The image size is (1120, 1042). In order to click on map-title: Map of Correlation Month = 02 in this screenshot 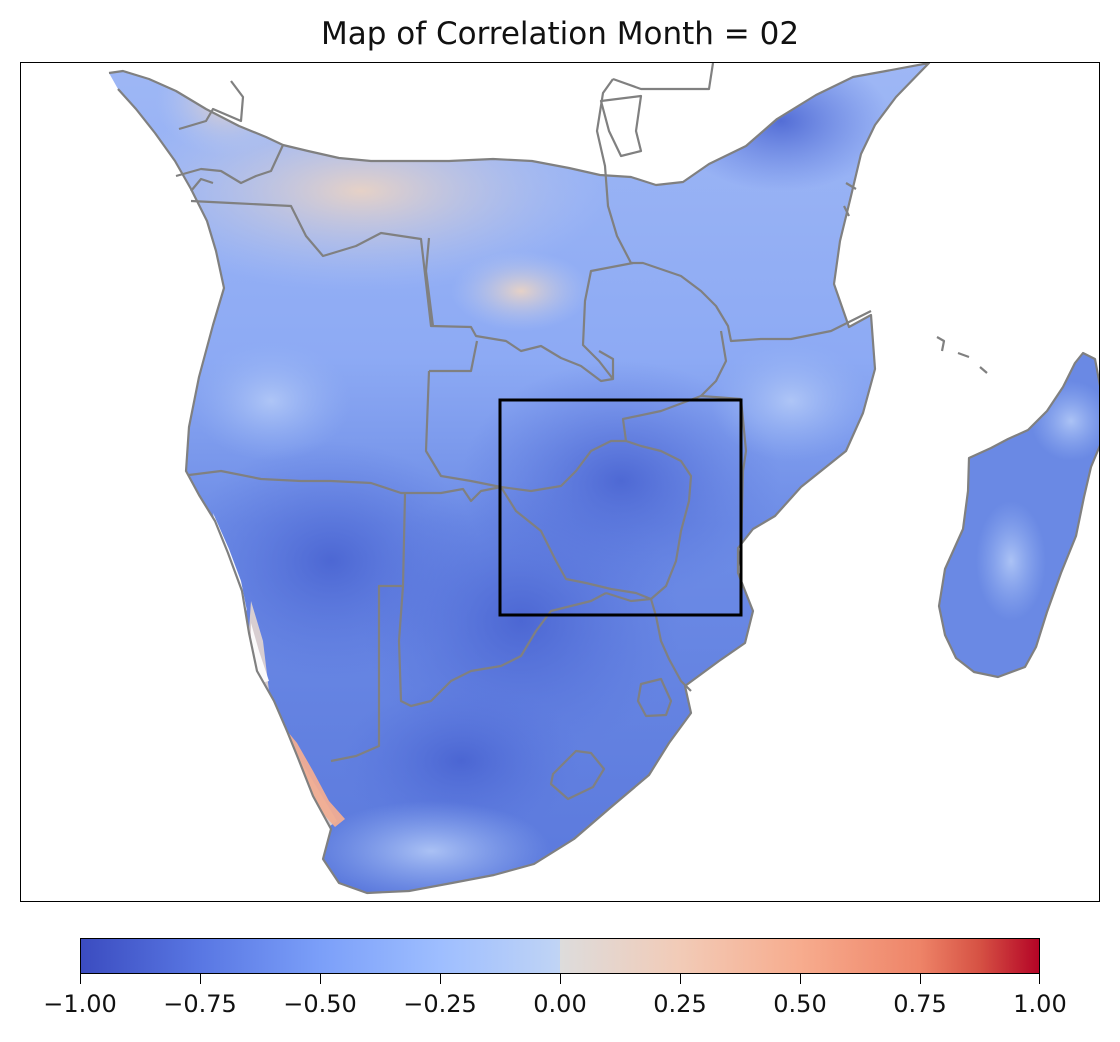, I will do `click(560, 34)`.